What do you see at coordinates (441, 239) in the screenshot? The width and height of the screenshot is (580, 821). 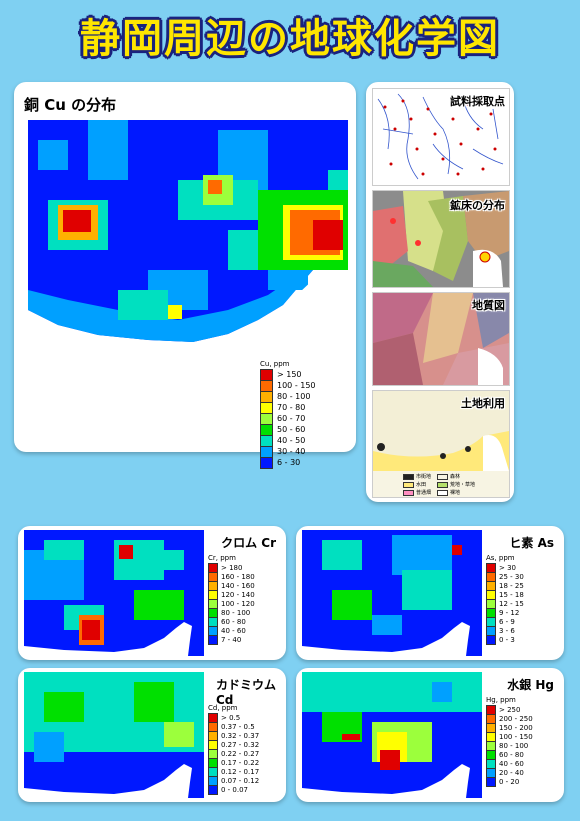 I see `ore-deposit-map: 鉱床の分布` at bounding box center [441, 239].